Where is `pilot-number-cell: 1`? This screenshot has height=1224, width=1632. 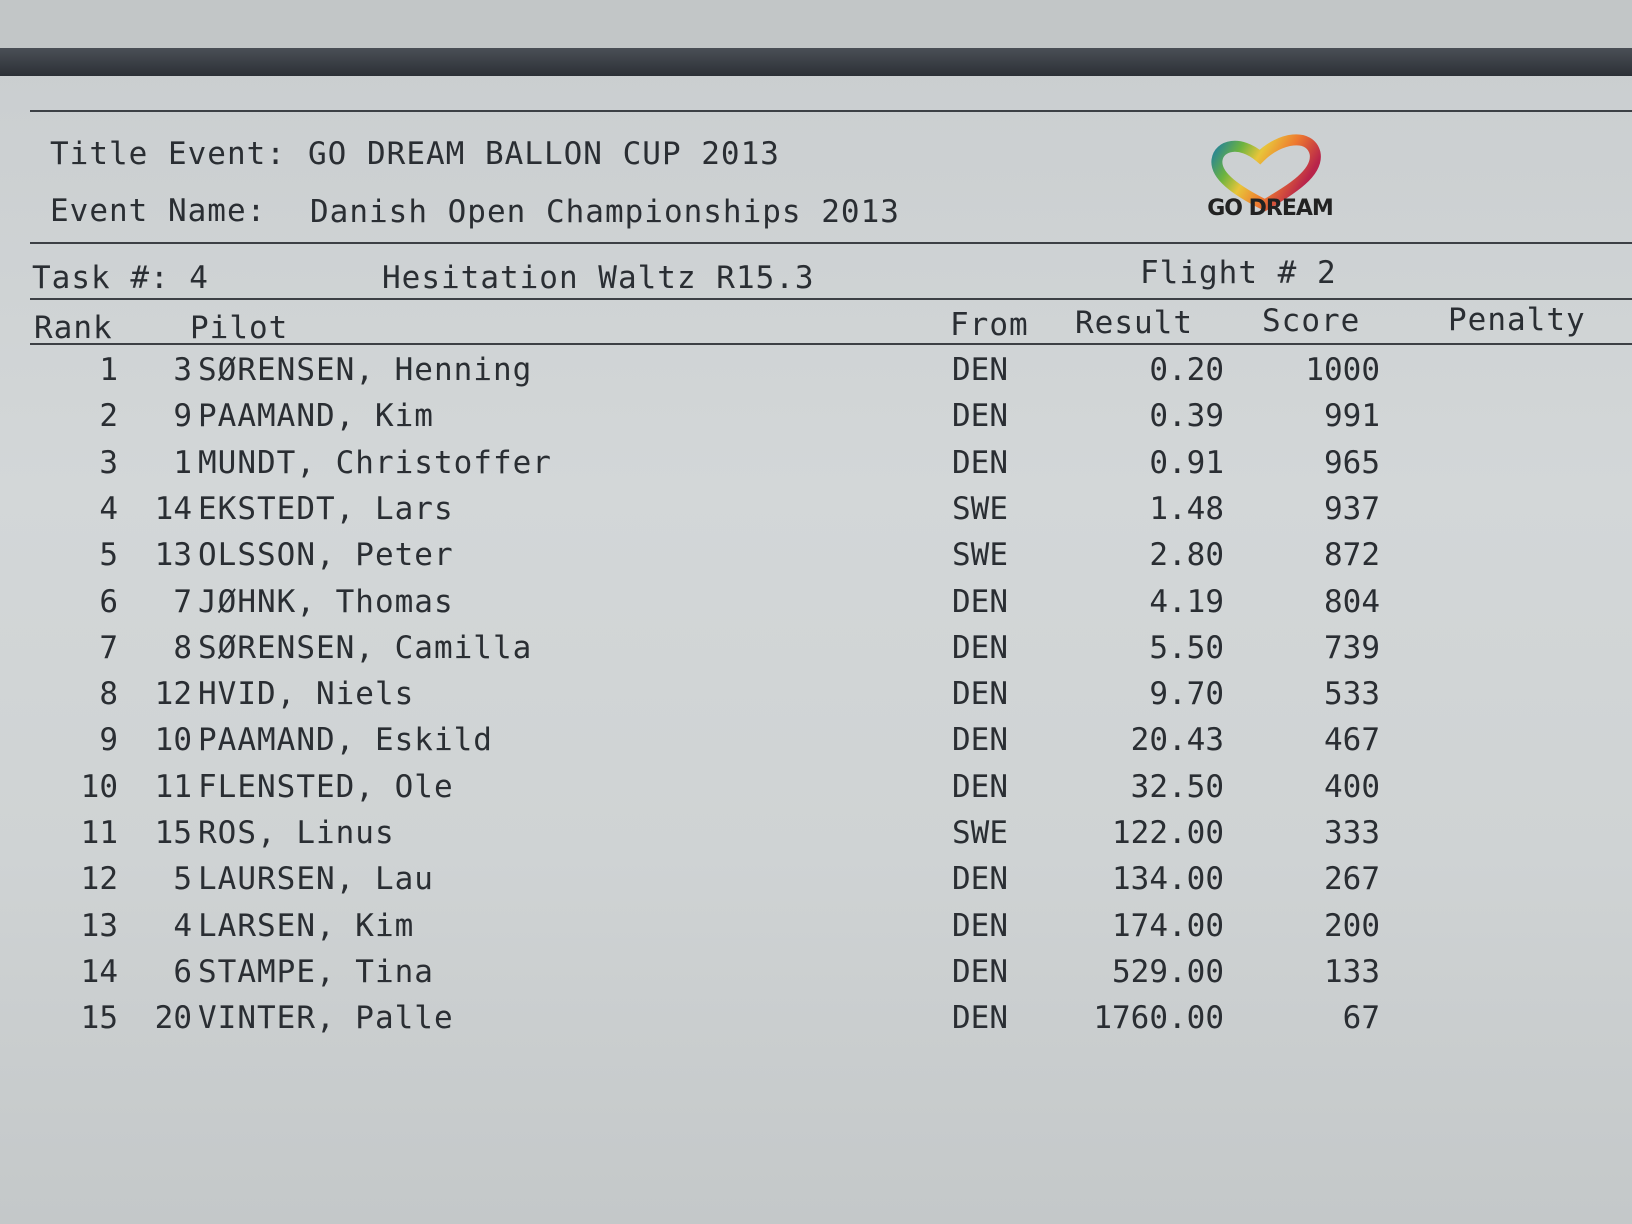
pilot-number-cell: 1 is located at coordinates (182, 462).